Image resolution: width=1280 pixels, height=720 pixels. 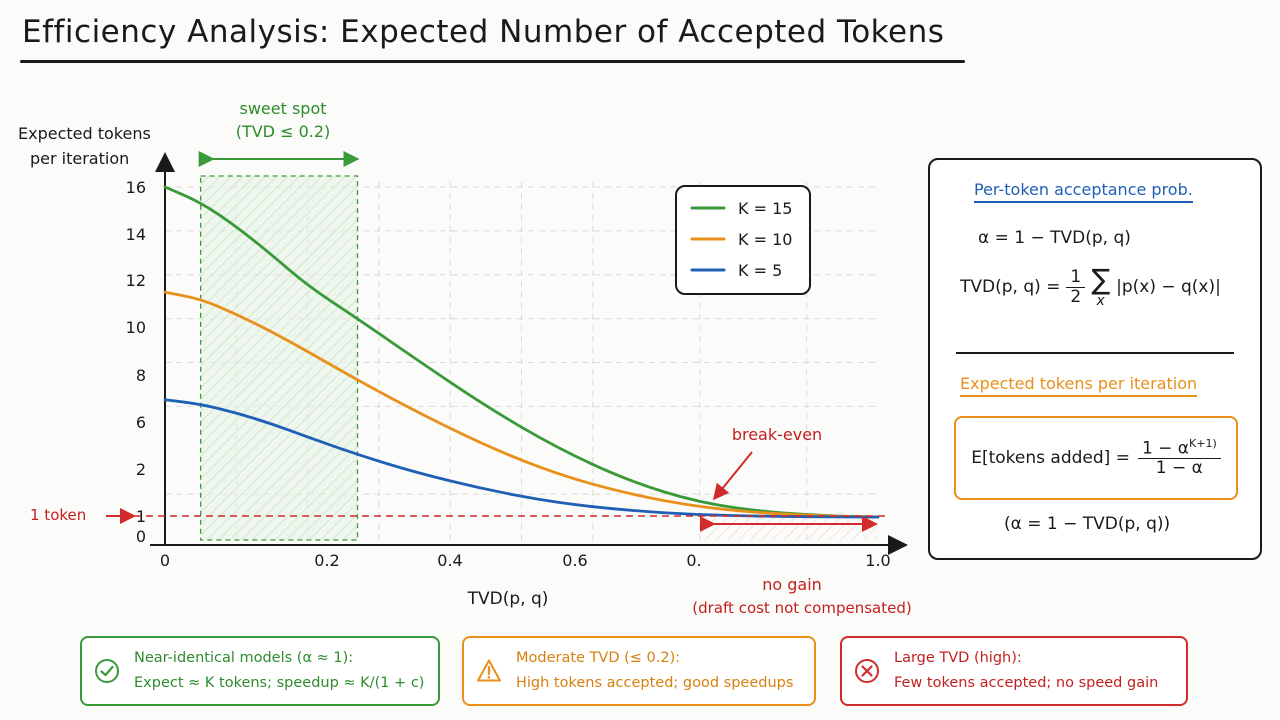 I want to click on warning-triangle-icon, so click(x=489, y=670).